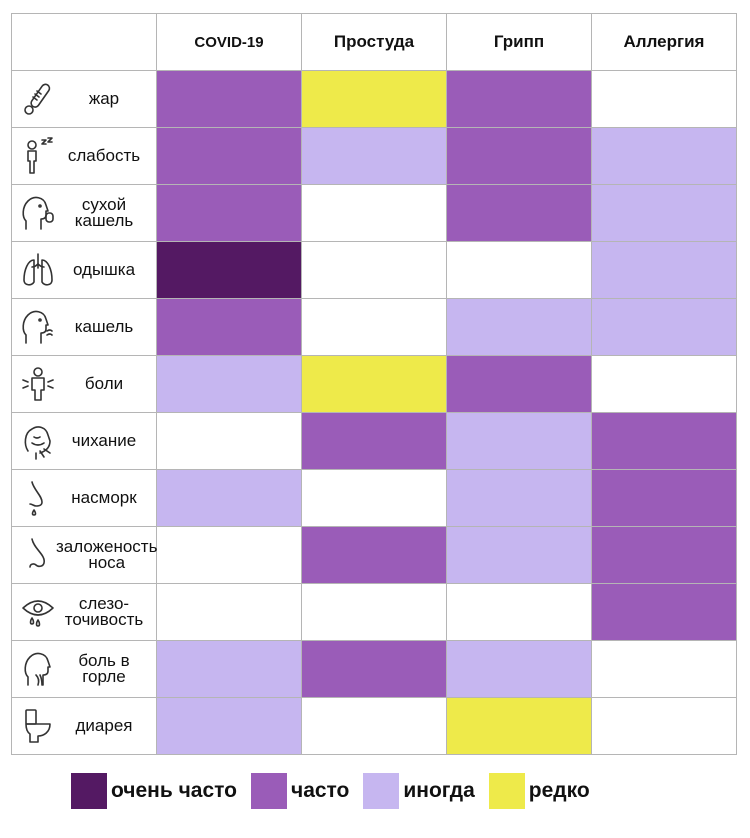 This screenshot has height=838, width=750. I want to click on symptom-cell: насморк, so click(84, 498).